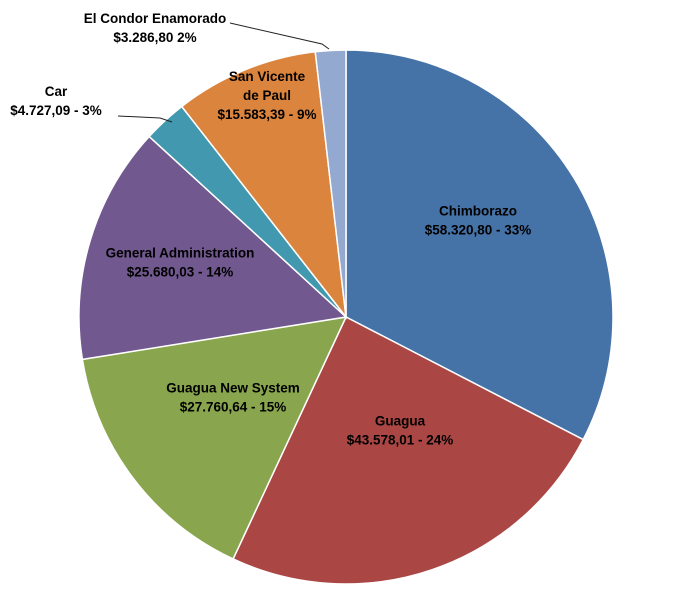  I want to click on slice-label-line: San Vicente, so click(267, 76).